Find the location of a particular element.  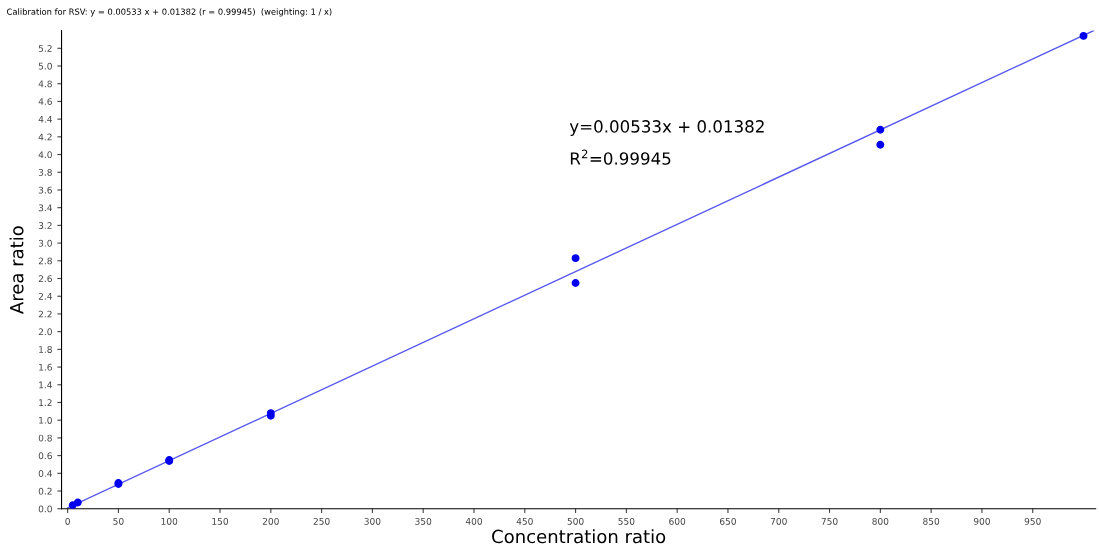

x-tick-label: 700 is located at coordinates (778, 521).